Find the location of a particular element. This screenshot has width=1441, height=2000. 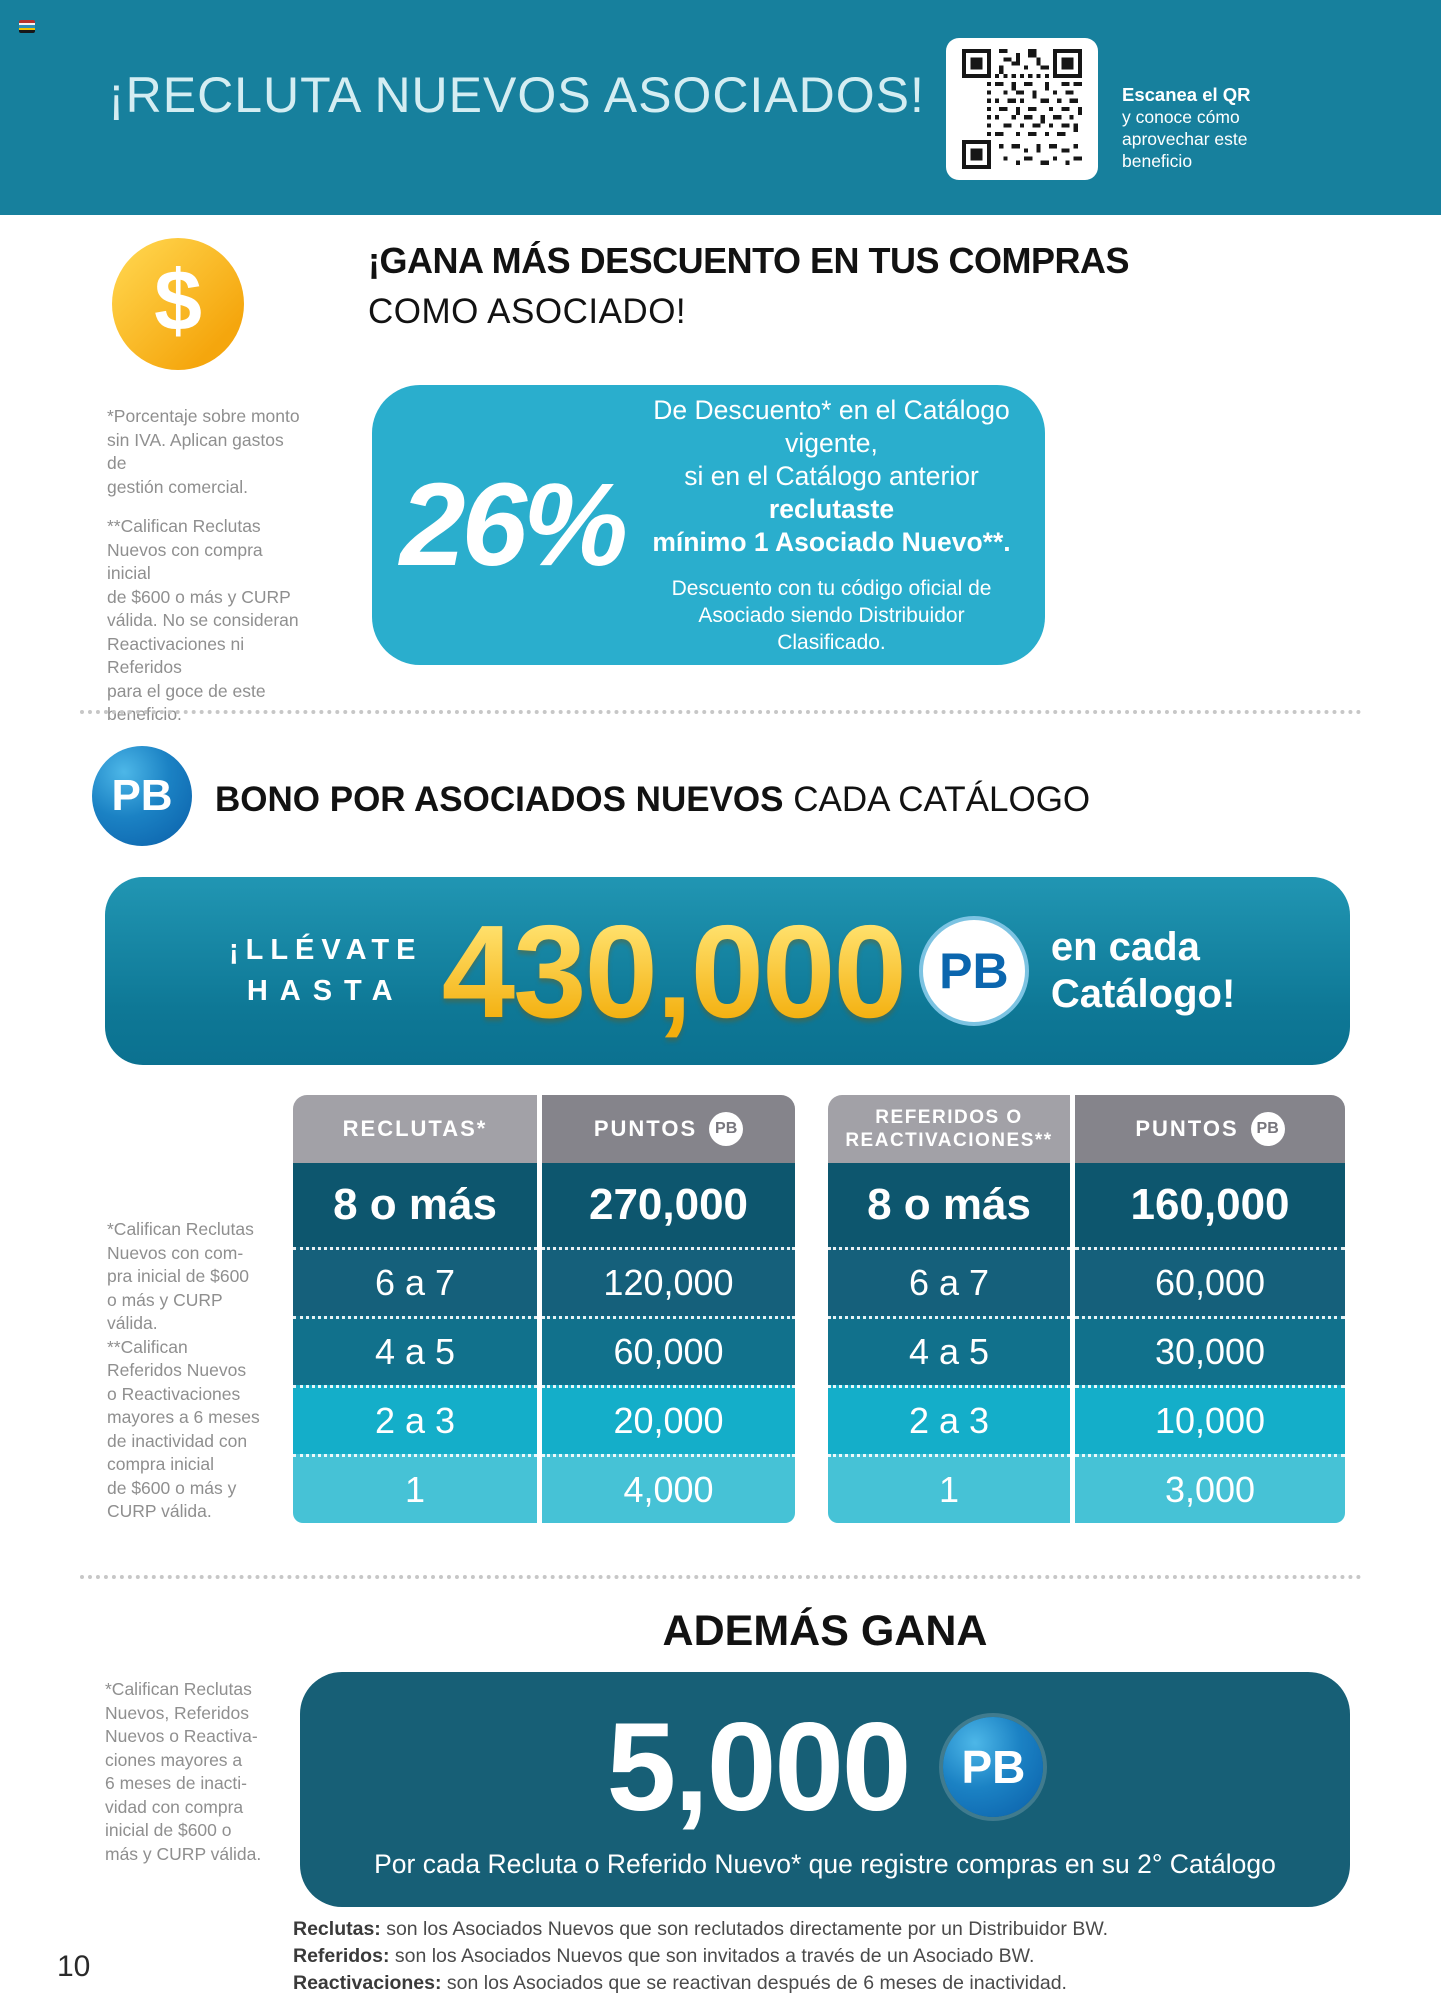

discount-heading-line2: COMO ASOCIADO! is located at coordinates (527, 311).